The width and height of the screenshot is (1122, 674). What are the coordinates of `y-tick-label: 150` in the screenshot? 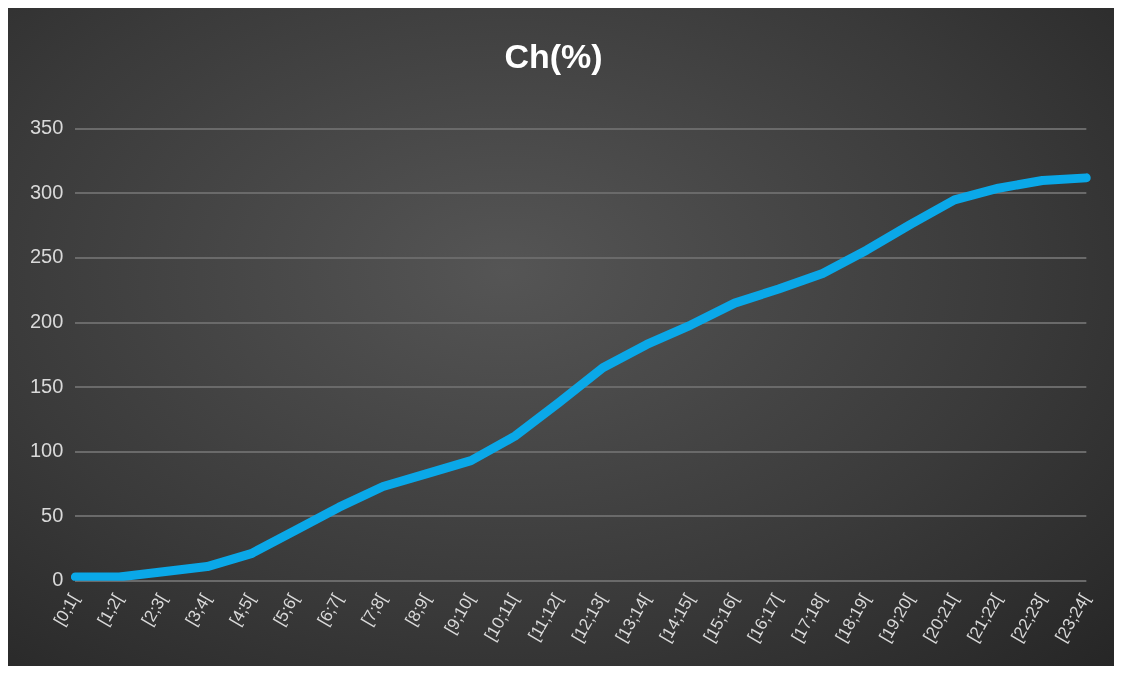 It's located at (46, 385).